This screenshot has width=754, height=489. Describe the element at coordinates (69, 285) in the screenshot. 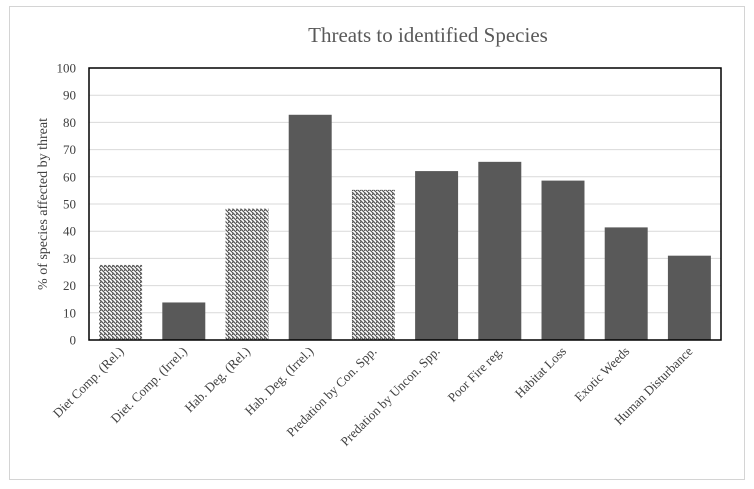

I see `y-tick-label: 20` at that location.